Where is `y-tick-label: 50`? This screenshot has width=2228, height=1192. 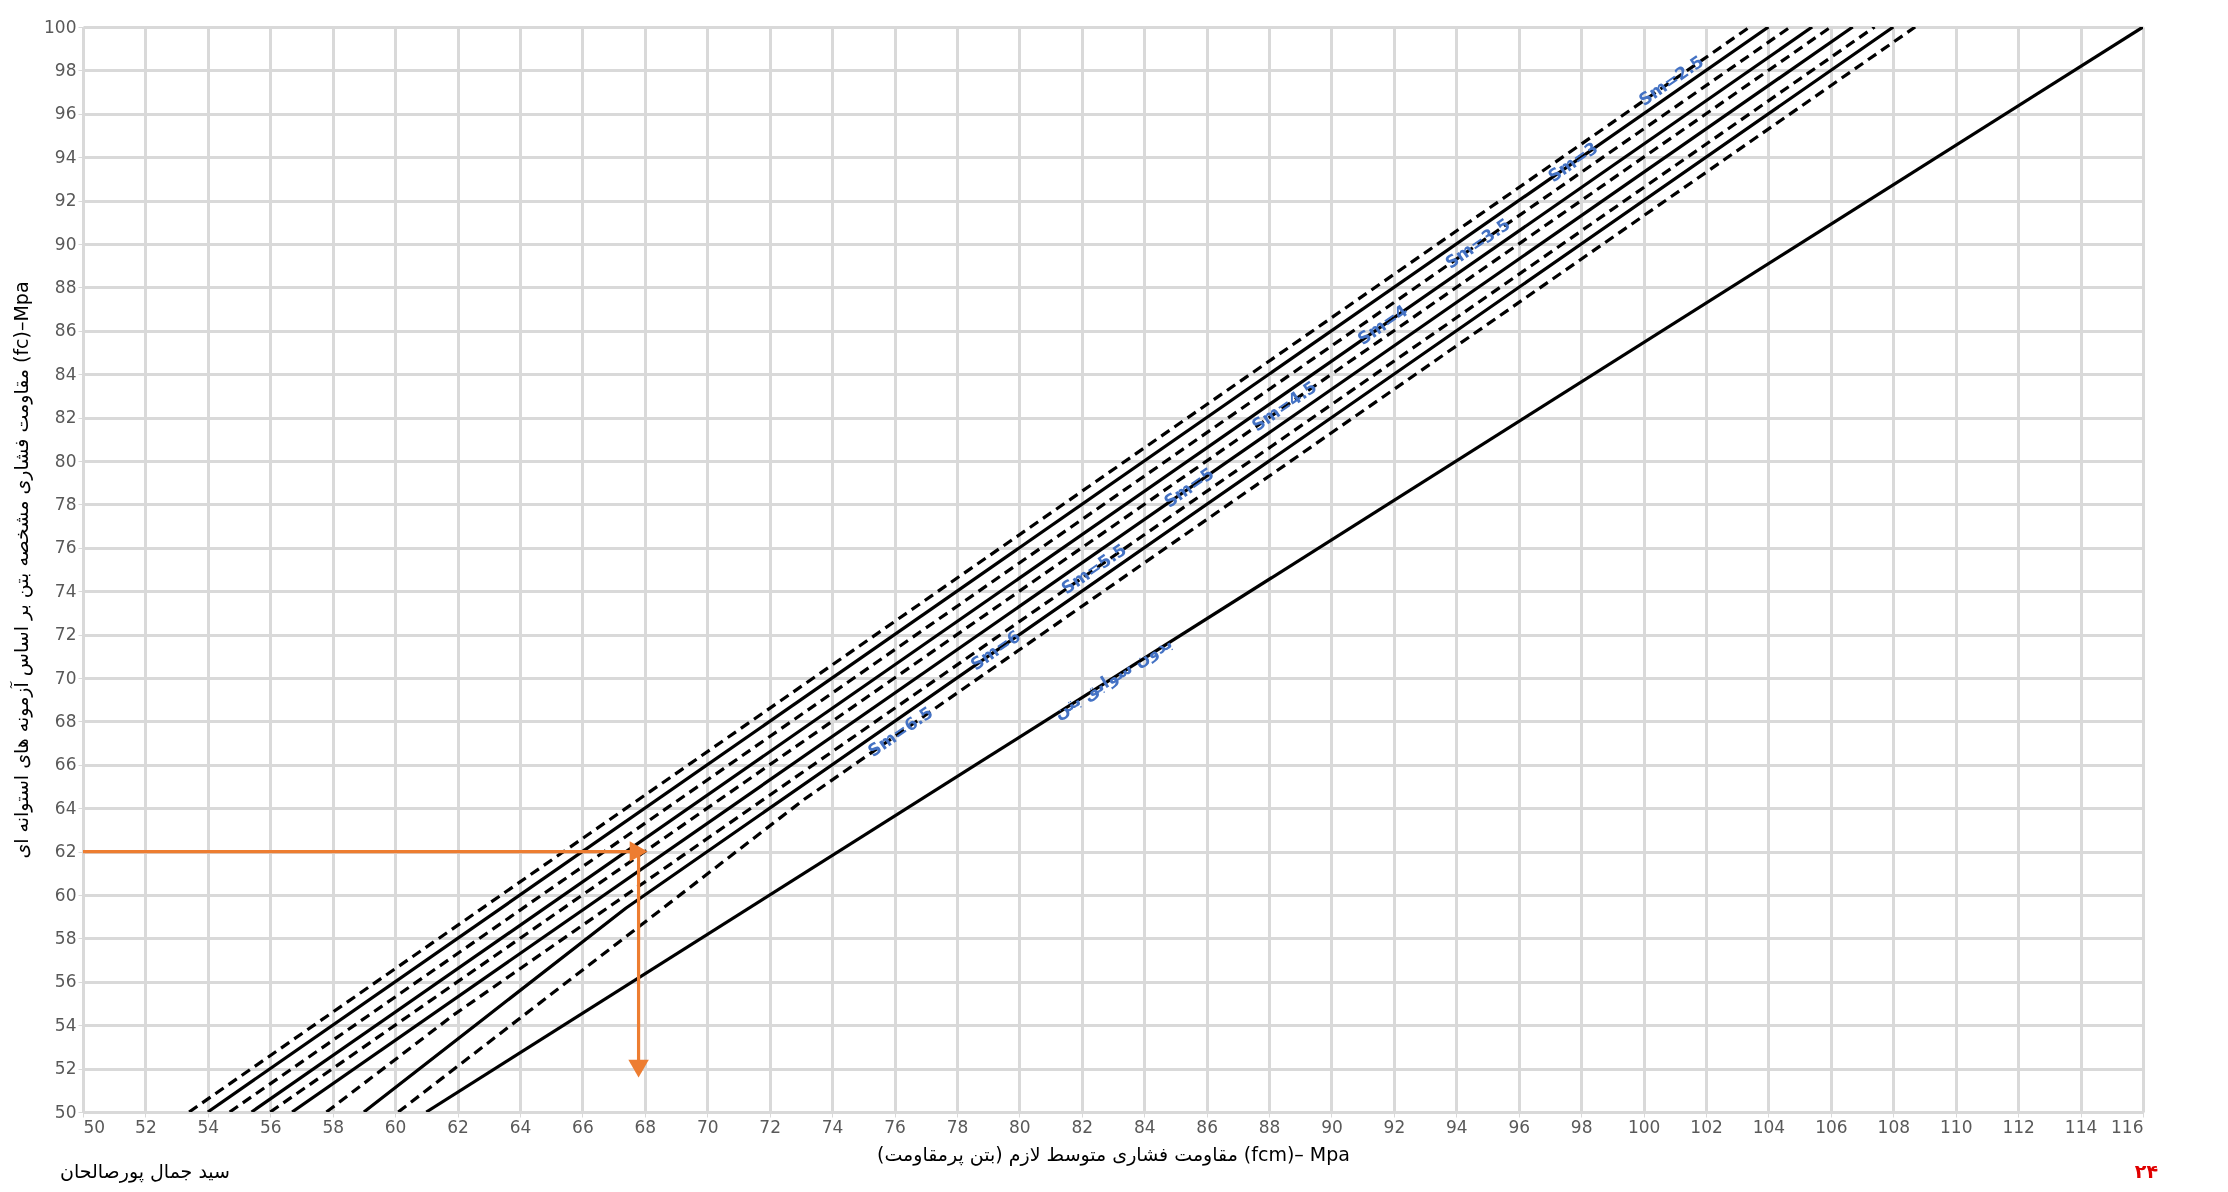
y-tick-label: 50 is located at coordinates (65, 1111).